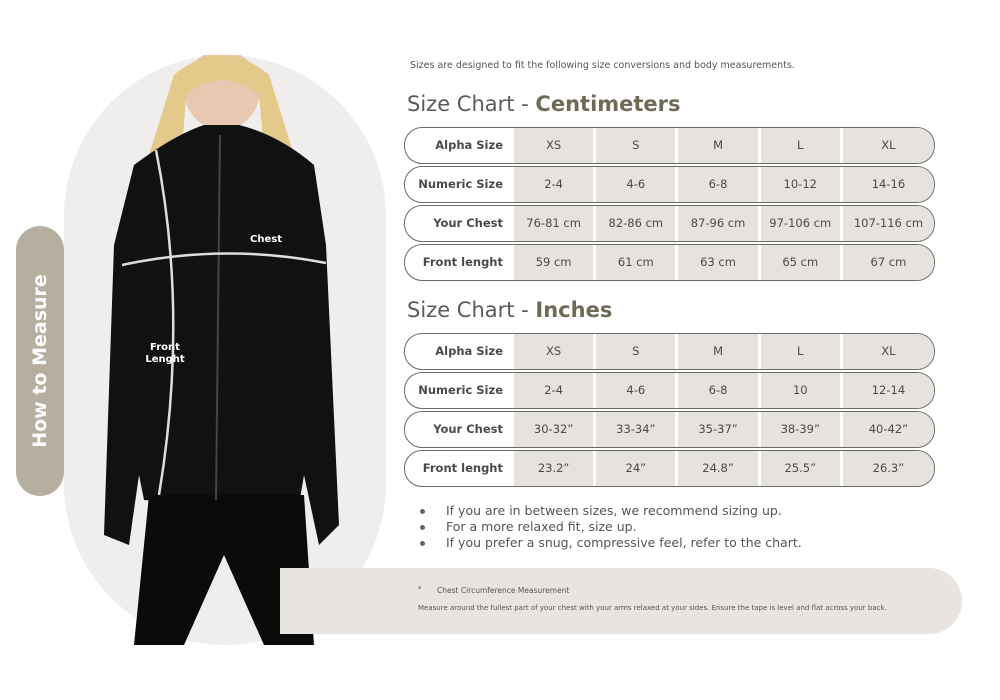  What do you see at coordinates (503, 590) in the screenshot?
I see `note-title: Chest Circumference Measurement` at bounding box center [503, 590].